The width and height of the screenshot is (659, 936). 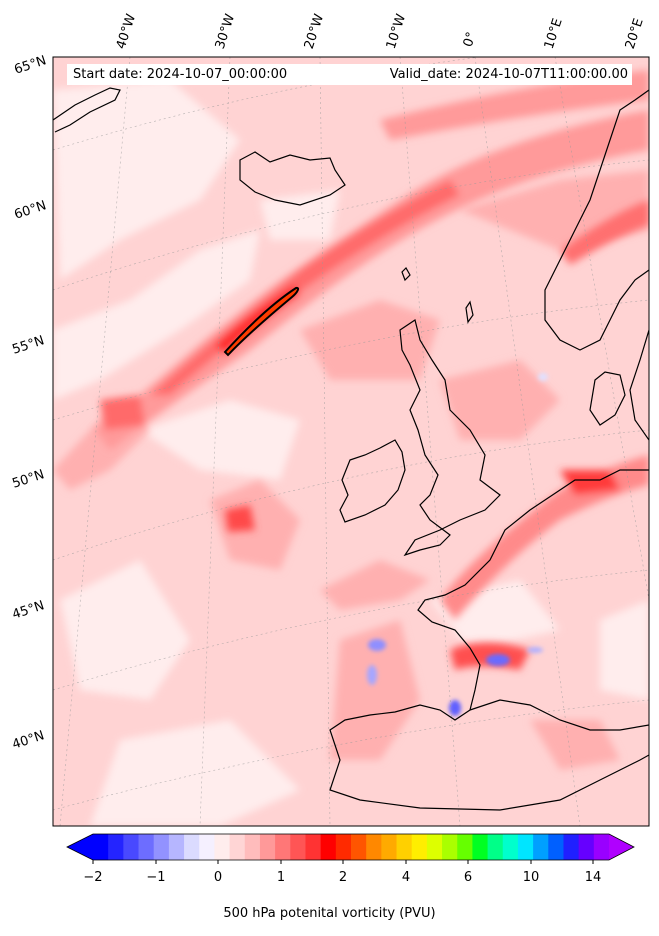 I want to click on colorbar-tick-label: 14, so click(x=593, y=877).